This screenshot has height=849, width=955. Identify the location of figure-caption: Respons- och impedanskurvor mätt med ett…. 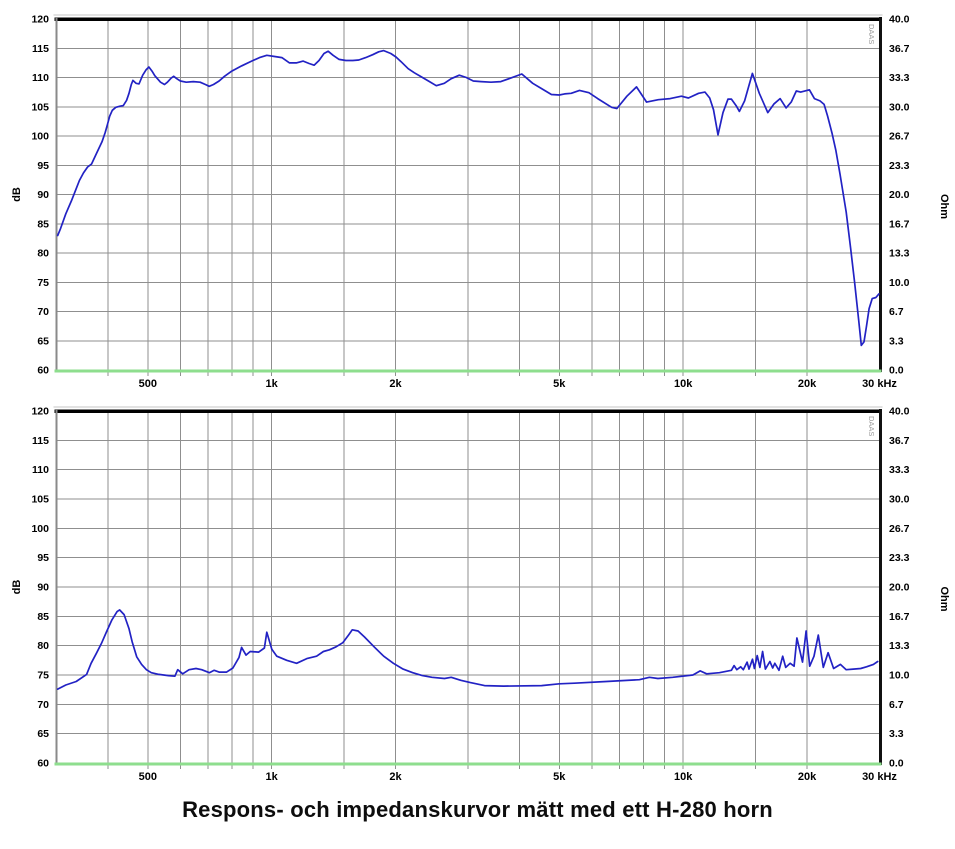
(477, 809).